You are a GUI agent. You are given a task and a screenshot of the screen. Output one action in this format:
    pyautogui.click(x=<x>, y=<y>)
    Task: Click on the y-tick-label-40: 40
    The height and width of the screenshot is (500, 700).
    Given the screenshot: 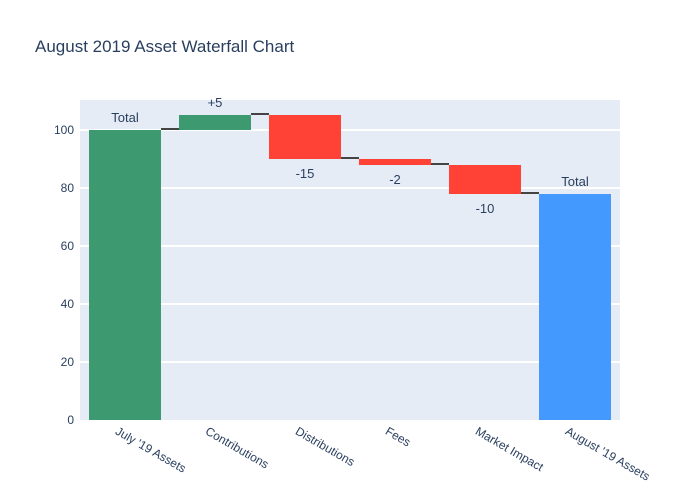 What is the action you would take?
    pyautogui.click(x=67, y=303)
    